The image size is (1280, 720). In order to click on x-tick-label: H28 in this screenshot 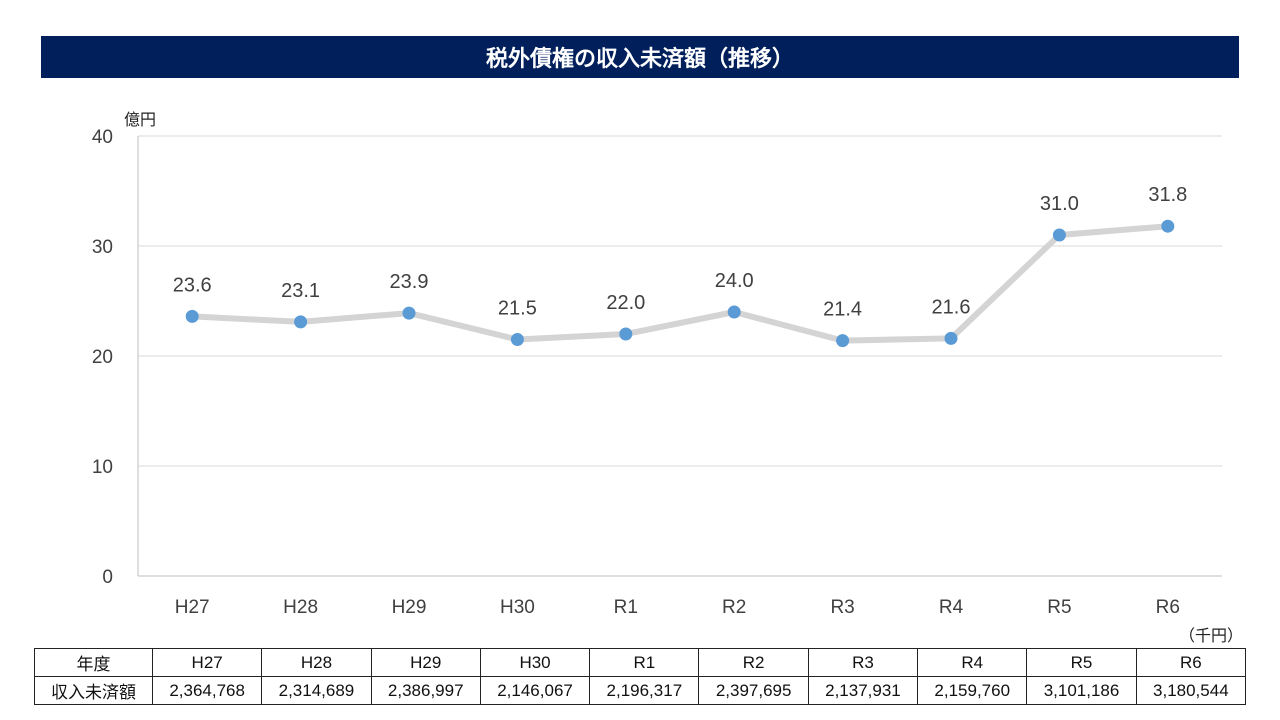, I will do `click(300, 607)`.